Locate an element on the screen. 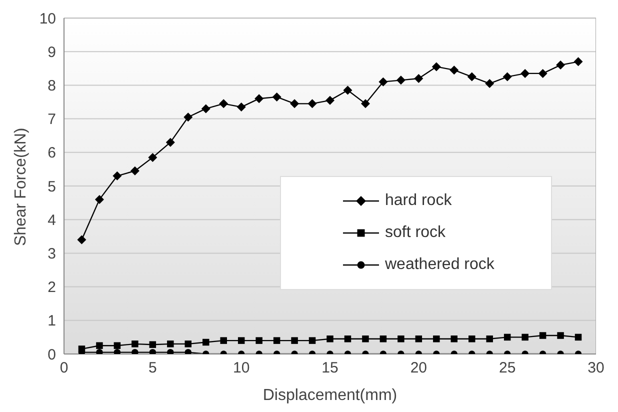  y-tick-label: 3 is located at coordinates (52, 254).